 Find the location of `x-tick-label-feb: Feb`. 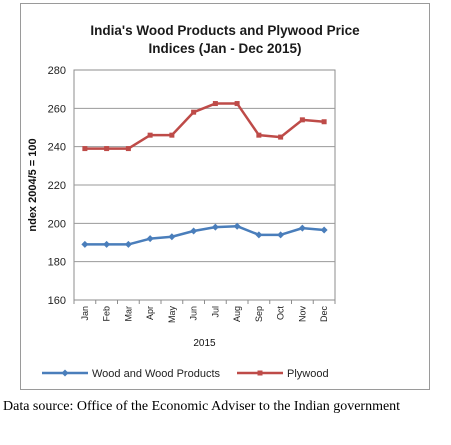

x-tick-label-feb: Feb is located at coordinates (107, 314).